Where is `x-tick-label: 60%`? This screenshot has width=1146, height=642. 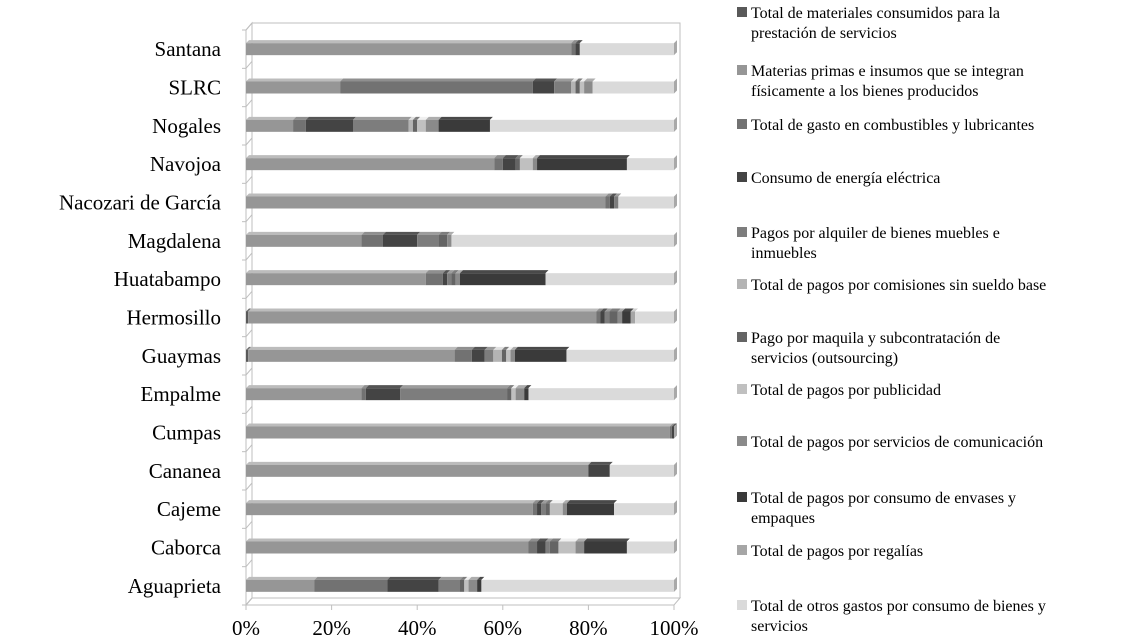 x-tick-label: 60% is located at coordinates (503, 628).